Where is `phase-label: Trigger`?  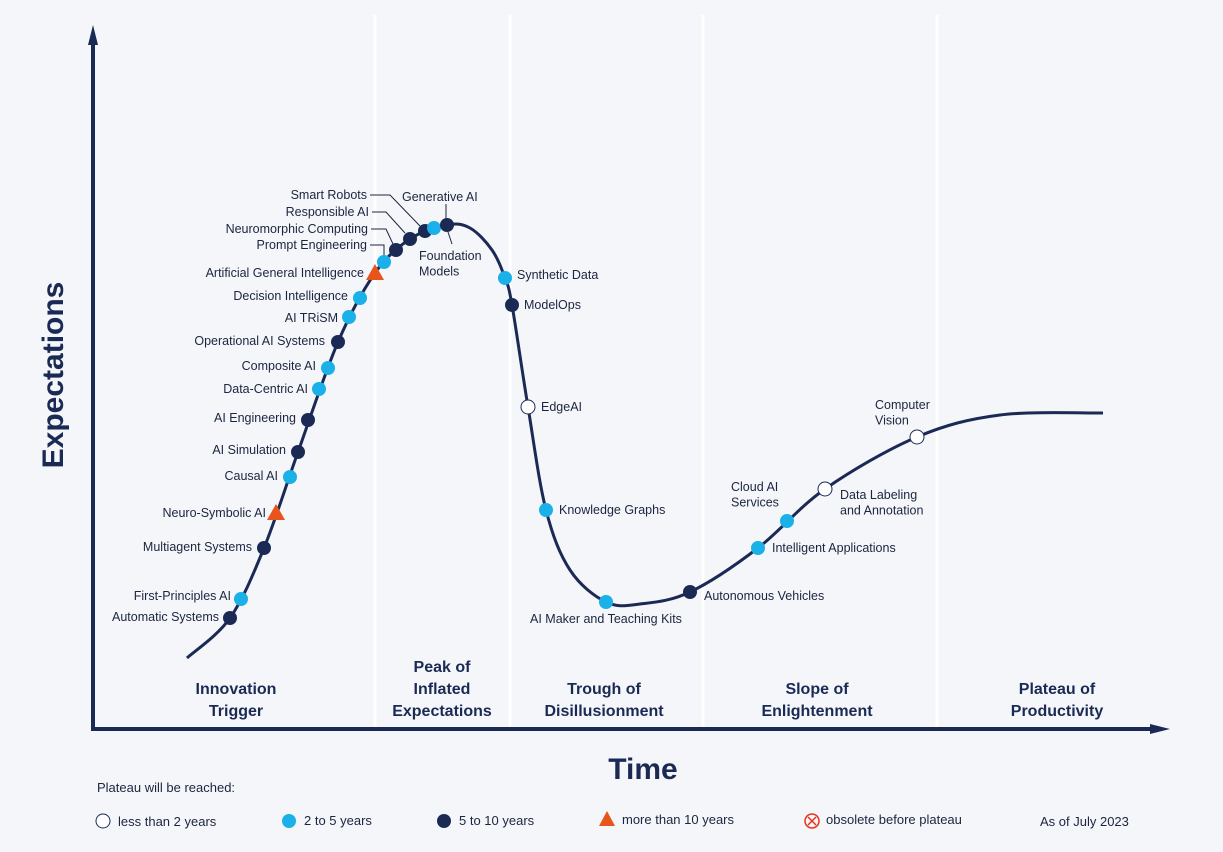 phase-label: Trigger is located at coordinates (236, 711).